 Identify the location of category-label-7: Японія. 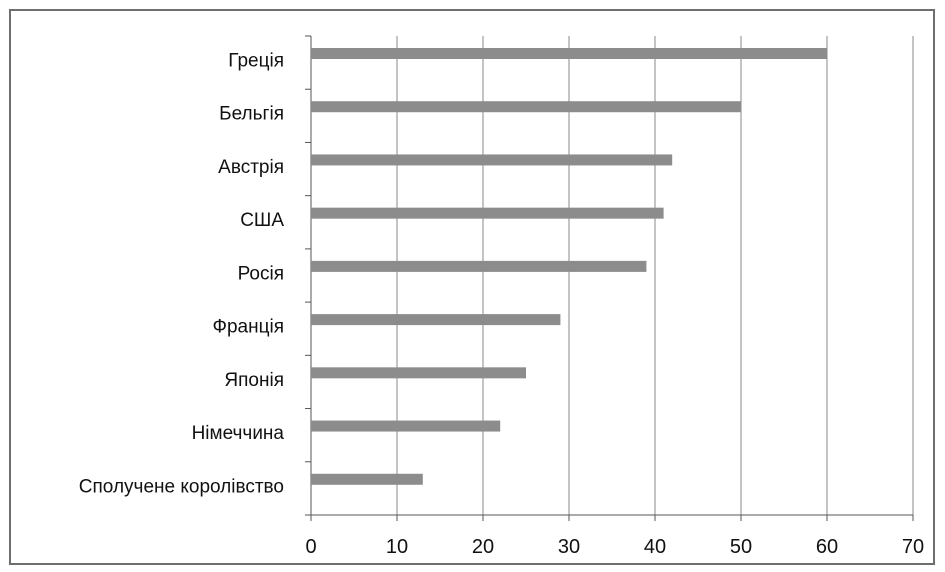
(254, 380).